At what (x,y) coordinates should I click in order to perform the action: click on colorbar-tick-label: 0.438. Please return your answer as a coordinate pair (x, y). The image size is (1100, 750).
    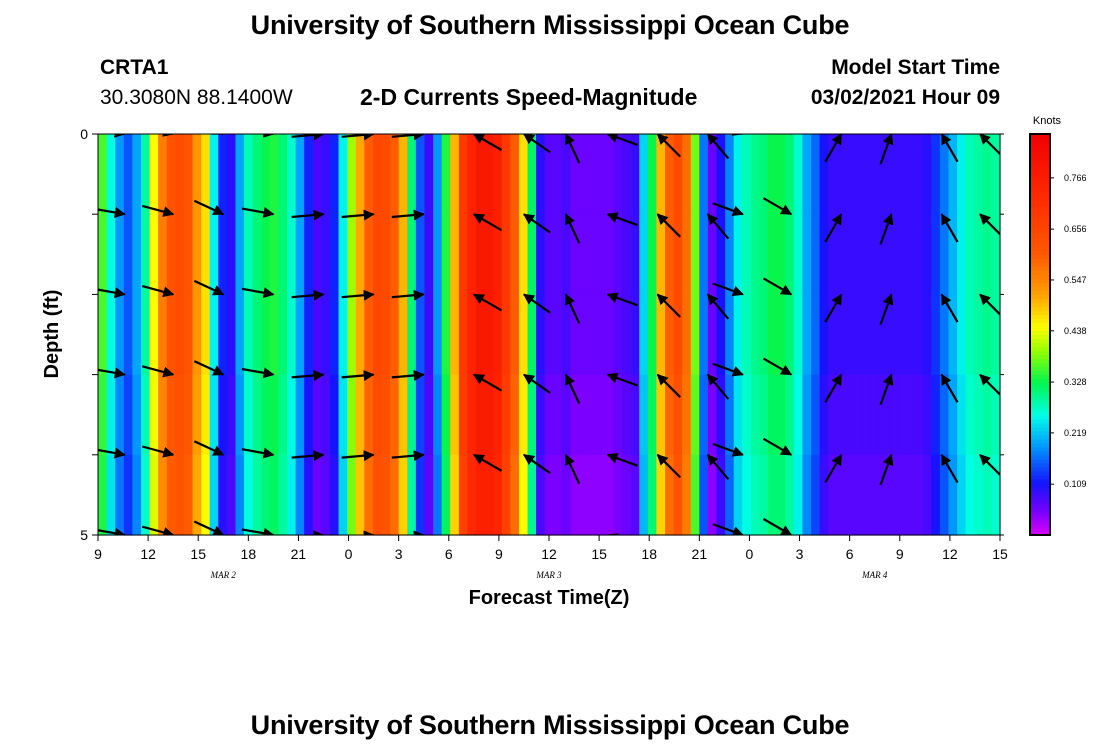
    Looking at the image, I should click on (1075, 331).